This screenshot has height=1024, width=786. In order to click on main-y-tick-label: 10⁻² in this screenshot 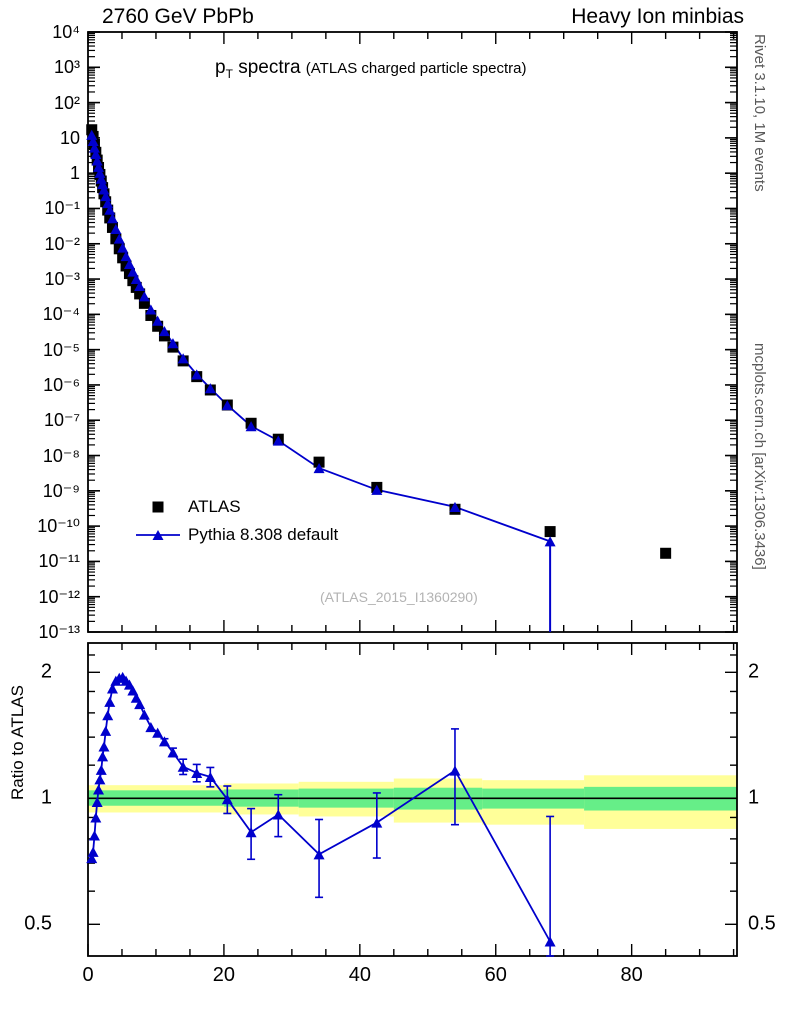, I will do `click(62, 243)`.